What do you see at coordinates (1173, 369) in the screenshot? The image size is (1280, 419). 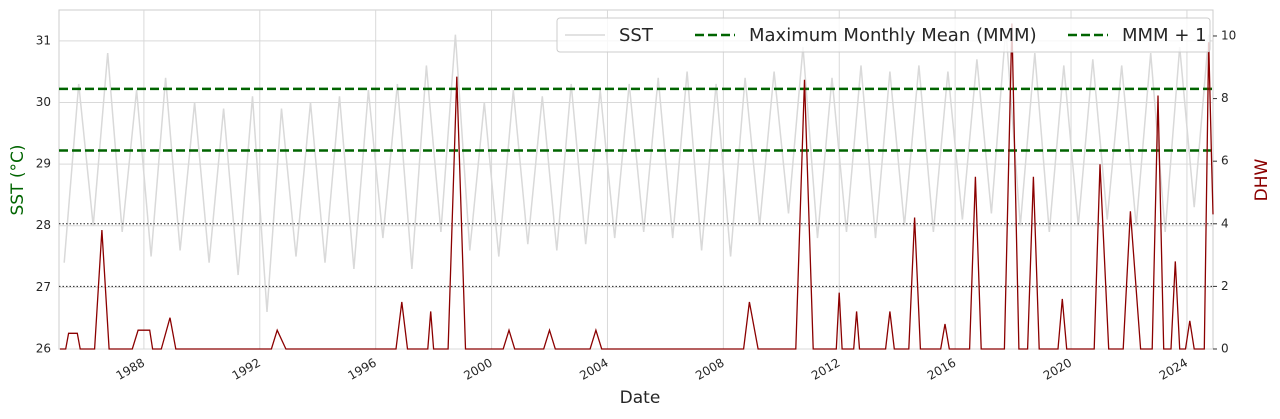 I see `x-tick-label: 2024` at bounding box center [1173, 369].